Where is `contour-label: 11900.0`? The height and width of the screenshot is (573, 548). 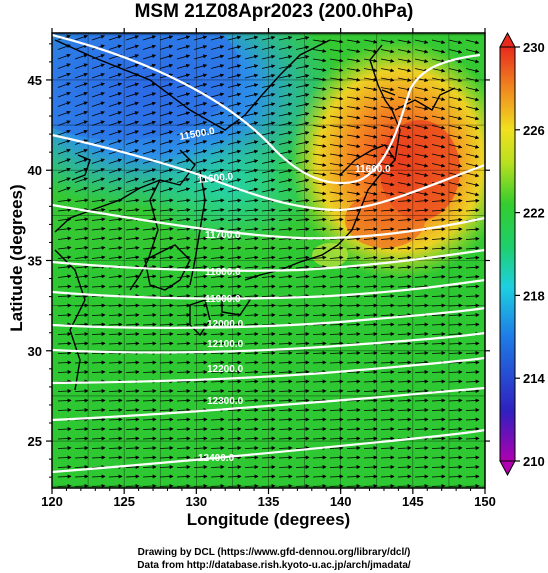 contour-label: 11900.0 is located at coordinates (223, 299).